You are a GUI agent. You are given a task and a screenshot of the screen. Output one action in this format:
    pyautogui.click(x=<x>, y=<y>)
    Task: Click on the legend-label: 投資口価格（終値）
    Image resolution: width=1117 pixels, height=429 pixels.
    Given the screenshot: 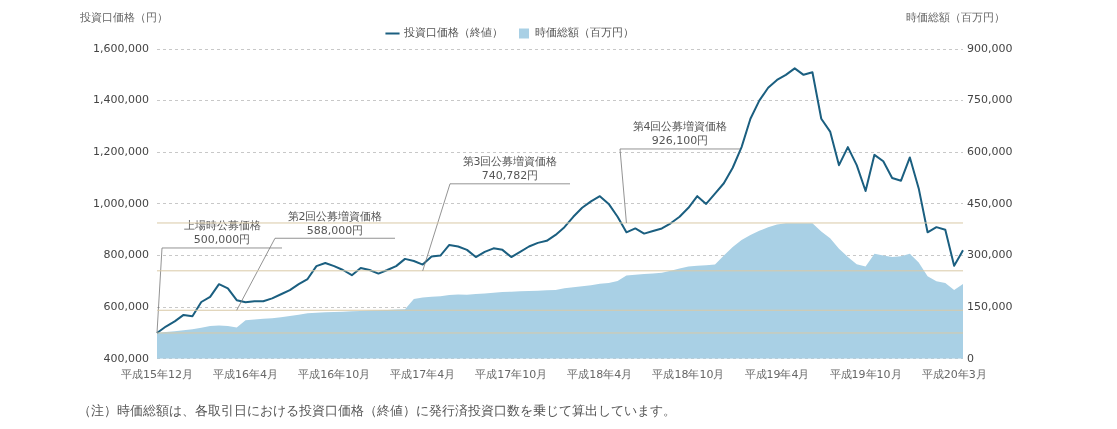 What is the action you would take?
    pyautogui.click(x=452, y=33)
    